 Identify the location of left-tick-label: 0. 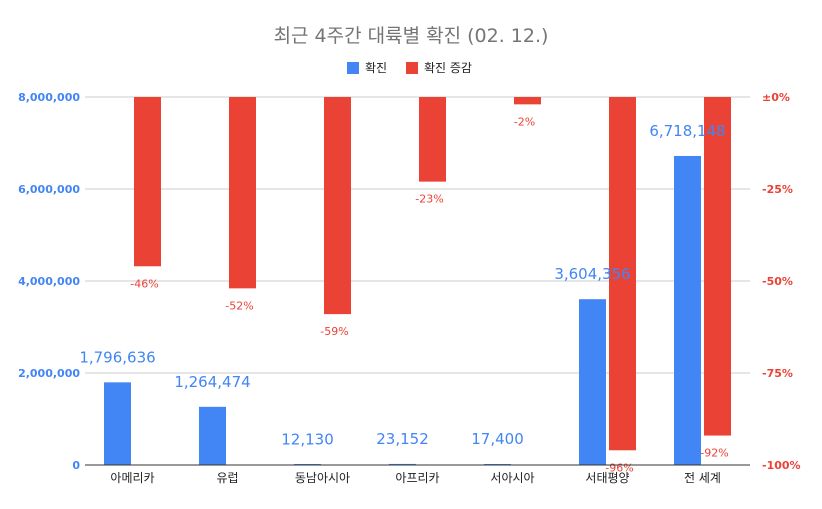
(76, 465).